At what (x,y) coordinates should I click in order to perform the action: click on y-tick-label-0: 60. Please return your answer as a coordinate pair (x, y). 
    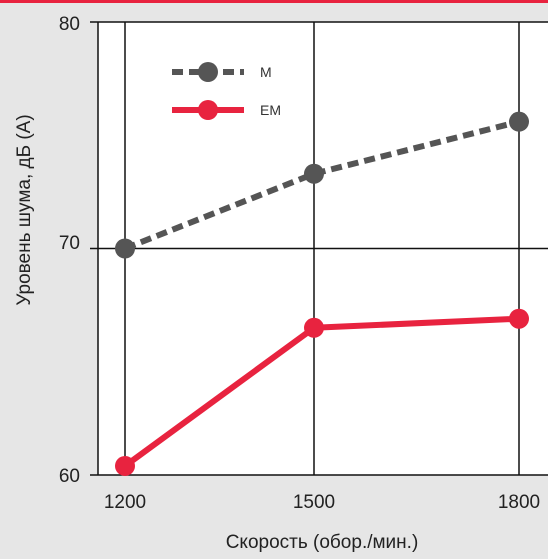
    Looking at the image, I should click on (69, 476).